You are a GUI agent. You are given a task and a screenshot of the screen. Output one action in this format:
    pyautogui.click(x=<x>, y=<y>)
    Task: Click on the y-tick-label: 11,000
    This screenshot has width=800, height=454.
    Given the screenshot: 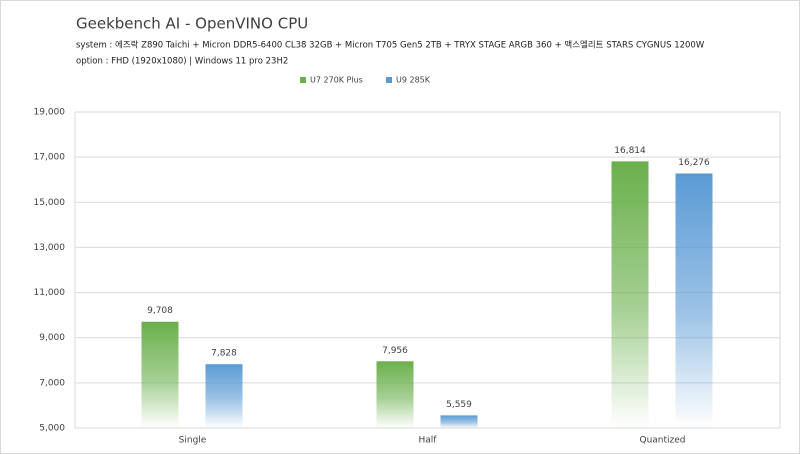 What is the action you would take?
    pyautogui.click(x=50, y=293)
    